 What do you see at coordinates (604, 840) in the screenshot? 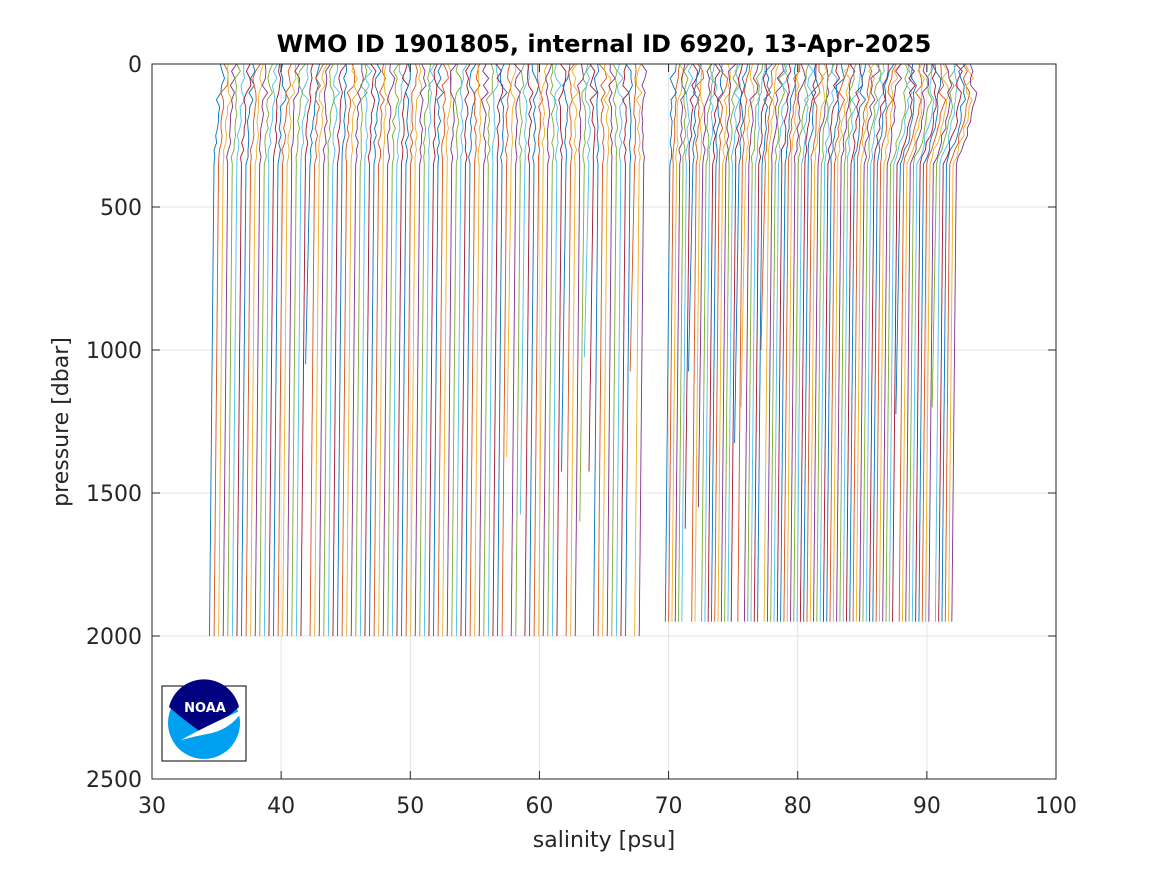
I see `x-axis-label: salinity [psu]` at bounding box center [604, 840].